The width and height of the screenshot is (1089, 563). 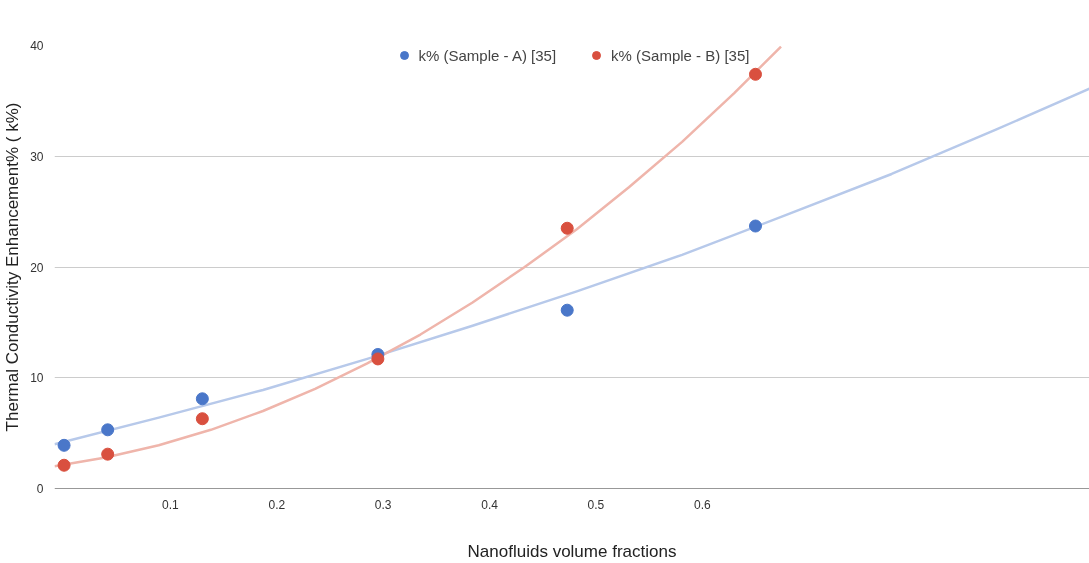 What do you see at coordinates (277, 504) in the screenshot?
I see `x-tick-label: 0.2` at bounding box center [277, 504].